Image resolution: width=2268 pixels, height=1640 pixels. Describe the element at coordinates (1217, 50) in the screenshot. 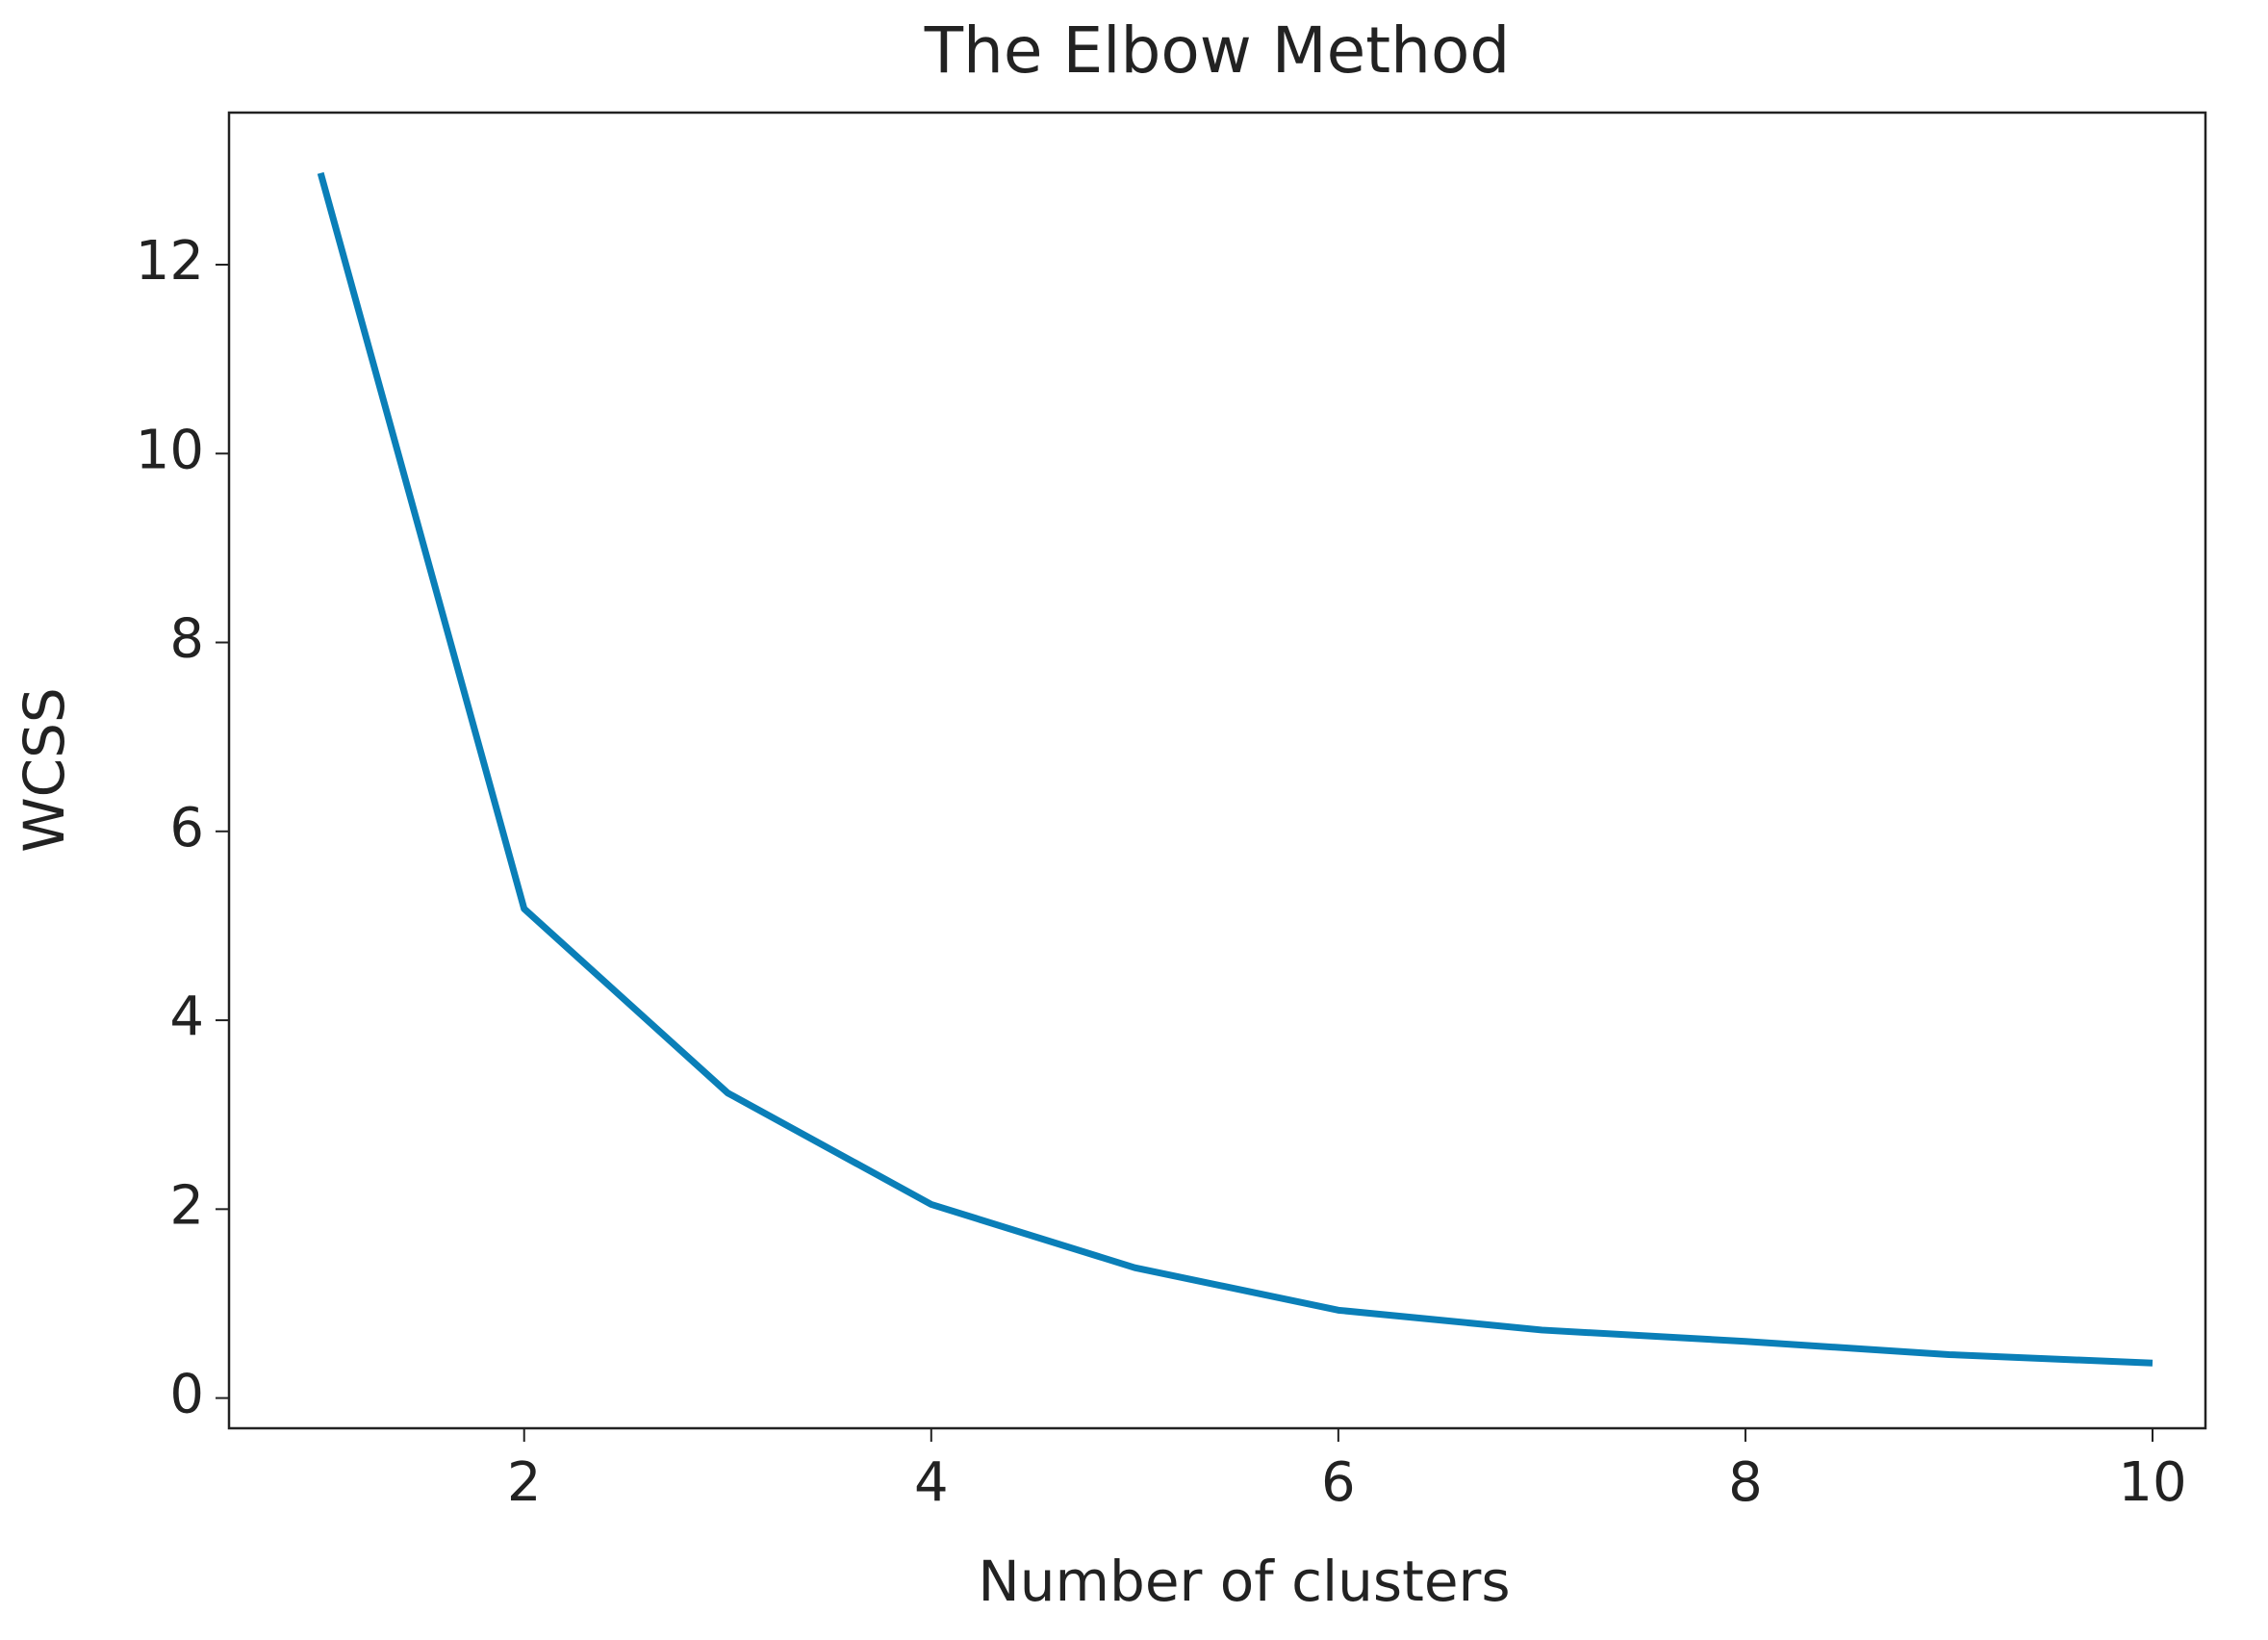

I see `chart-title: The Elbow Method` at that location.